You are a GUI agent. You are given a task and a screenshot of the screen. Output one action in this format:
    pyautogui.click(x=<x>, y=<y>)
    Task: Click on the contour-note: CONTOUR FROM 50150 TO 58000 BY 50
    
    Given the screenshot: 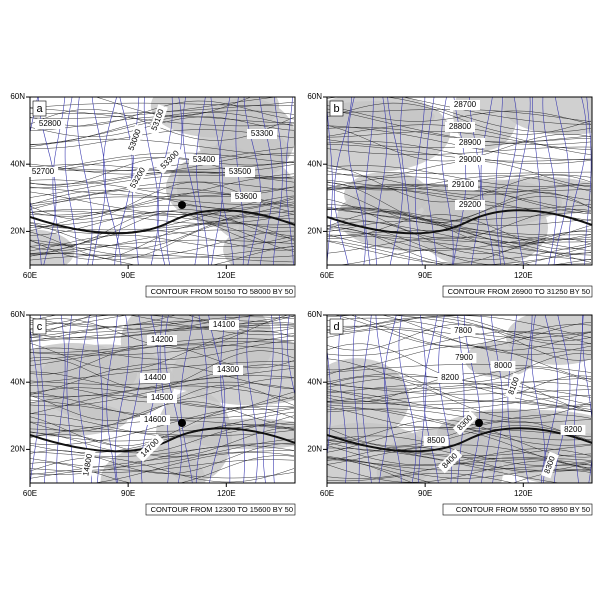 What is the action you would take?
    pyautogui.click(x=222, y=291)
    